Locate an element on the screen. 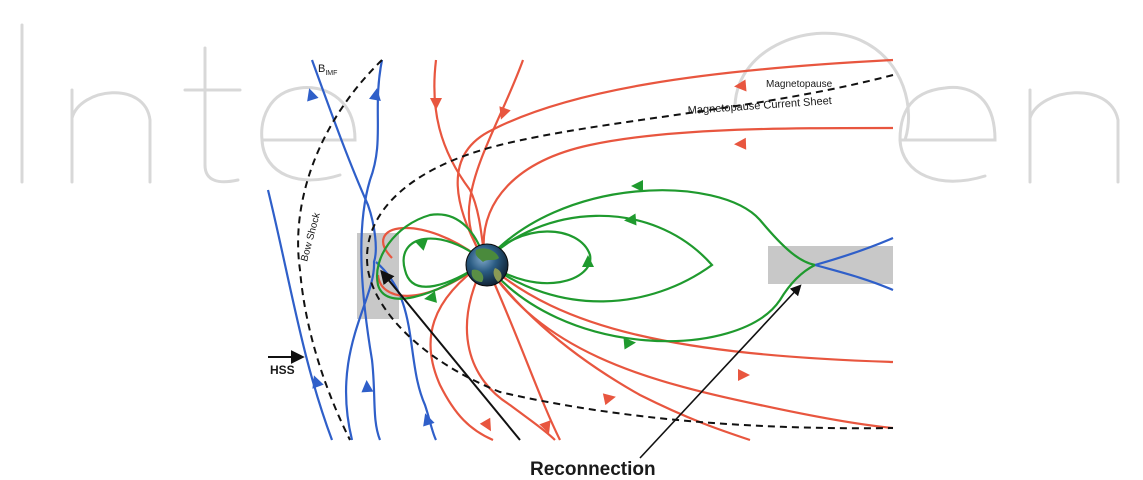 This screenshot has height=480, width=1143. earth is located at coordinates (487, 265).